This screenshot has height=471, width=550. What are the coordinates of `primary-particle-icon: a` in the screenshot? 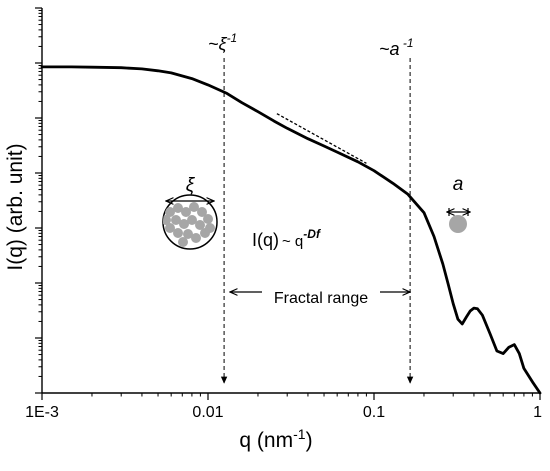 It's located at (458, 203).